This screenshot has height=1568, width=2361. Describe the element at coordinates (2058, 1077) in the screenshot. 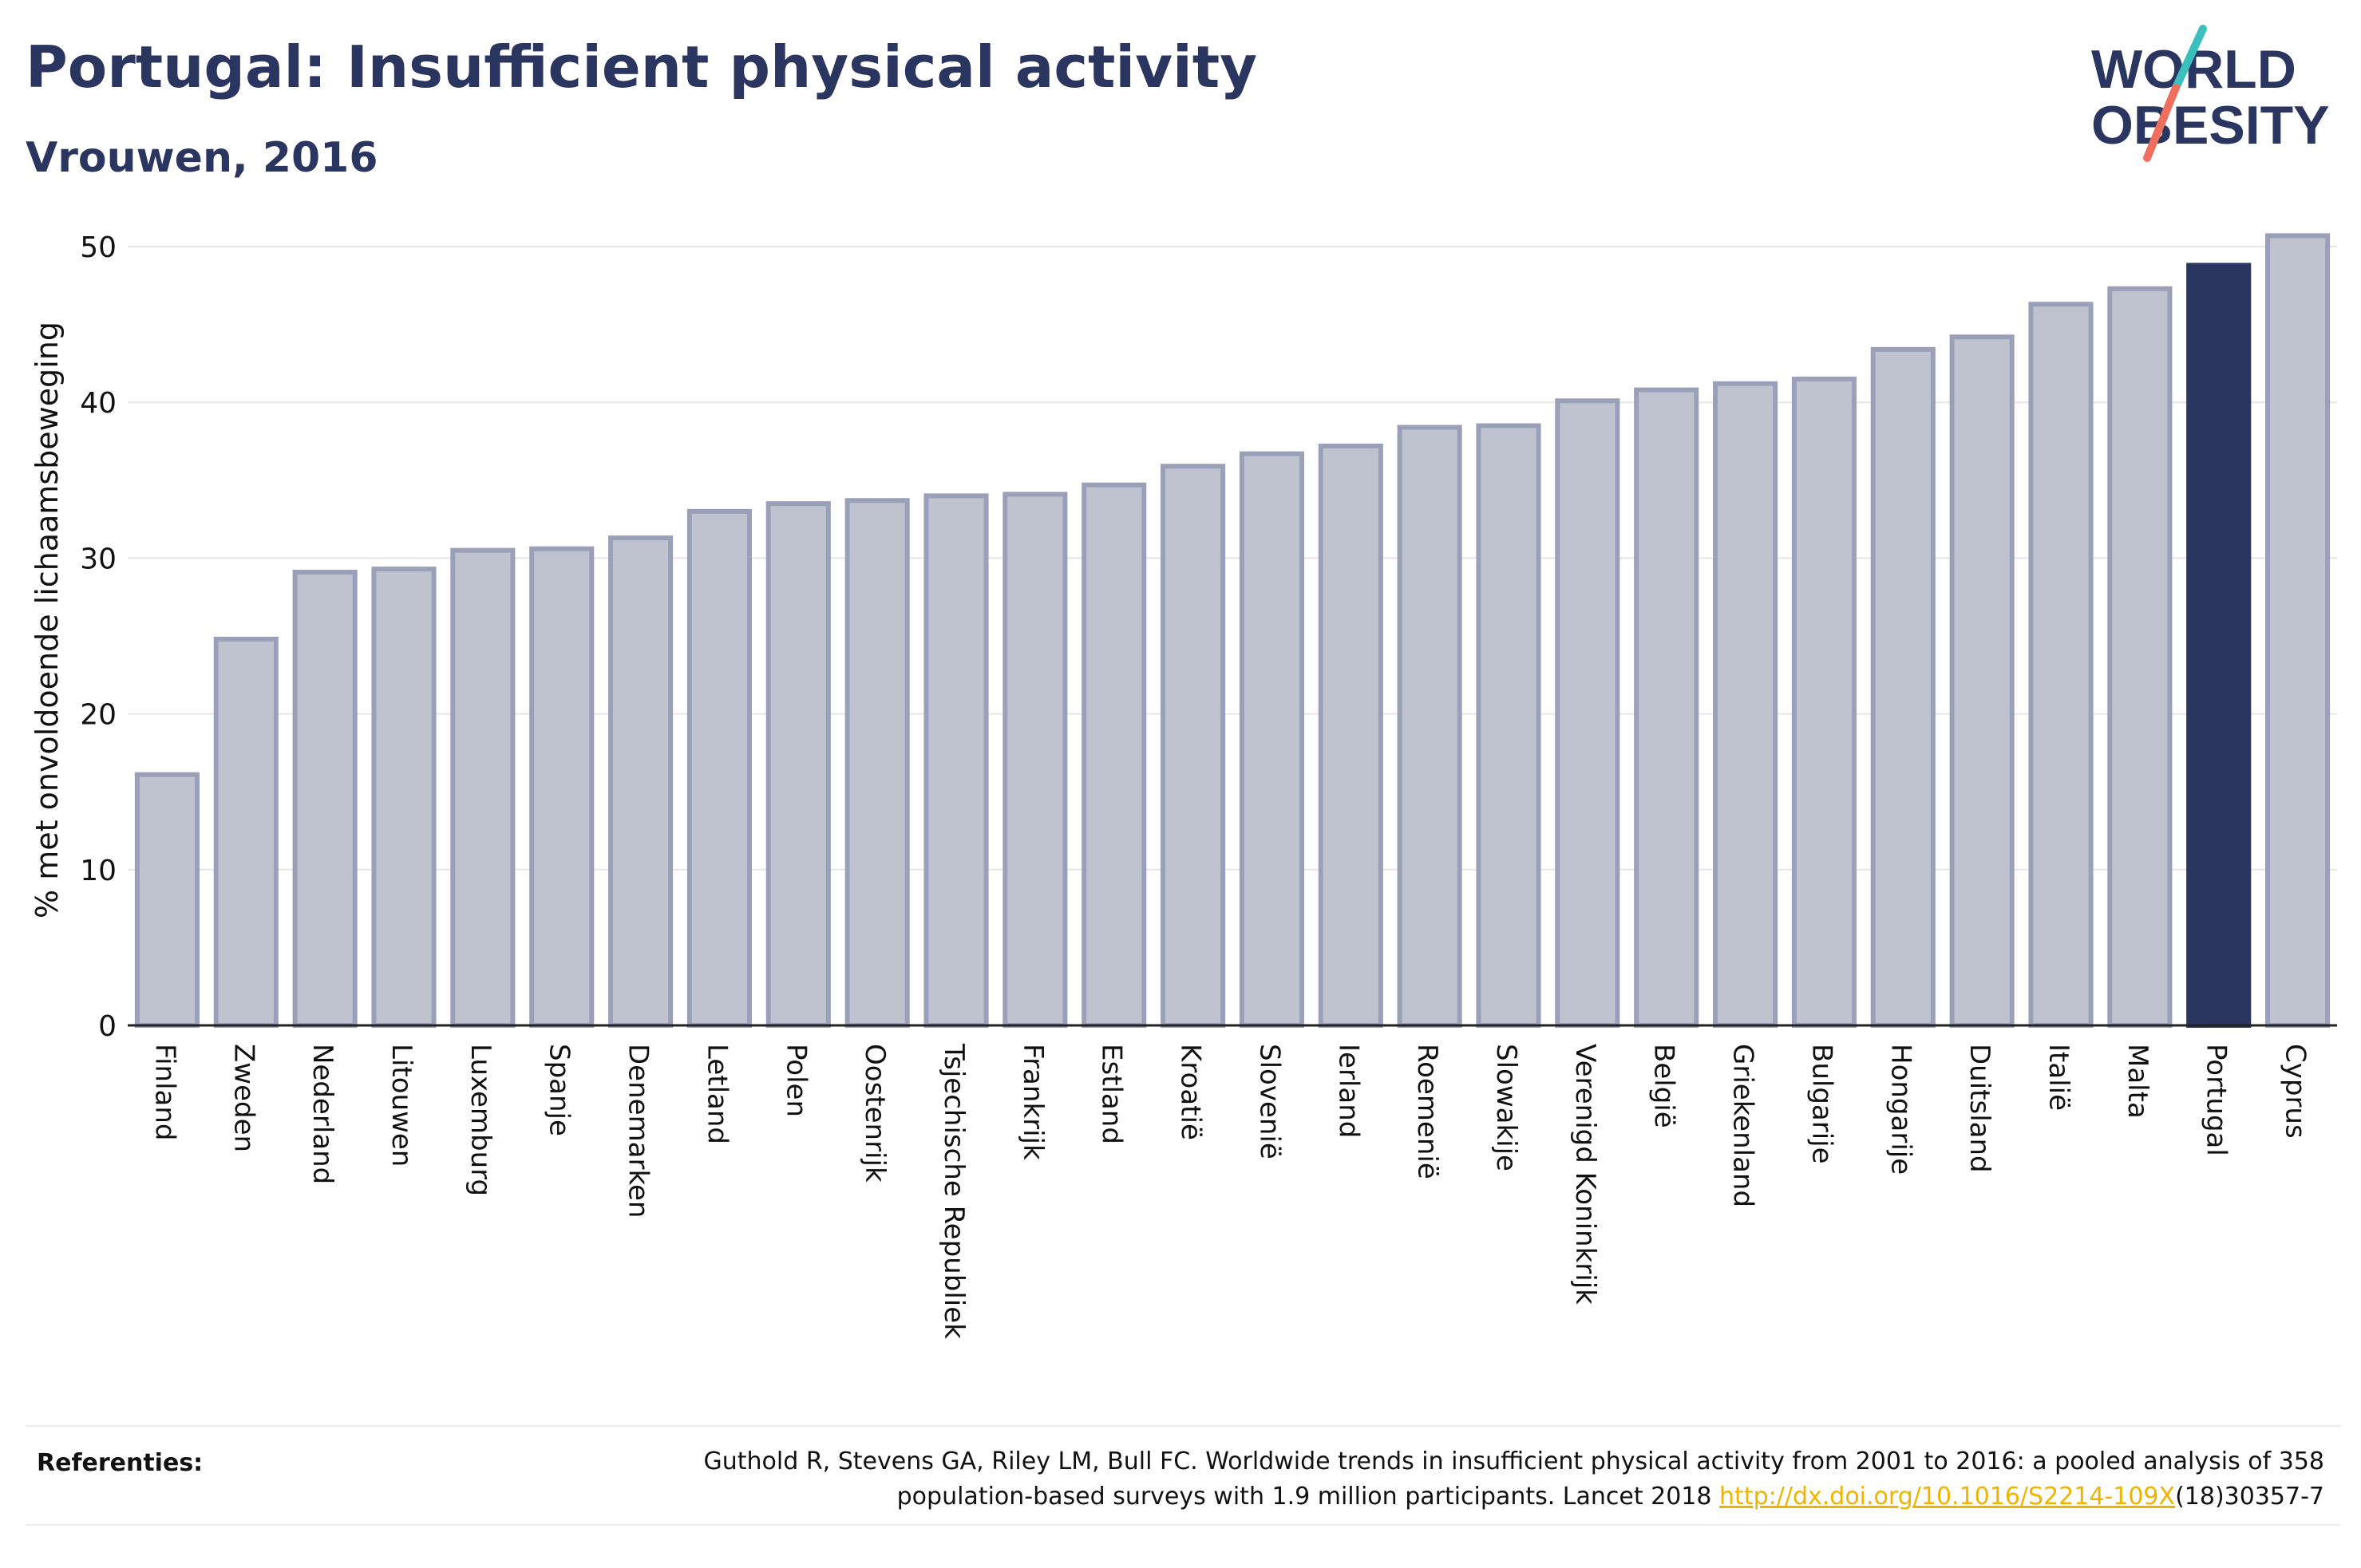

I see `x-tick-label: Italië` at that location.